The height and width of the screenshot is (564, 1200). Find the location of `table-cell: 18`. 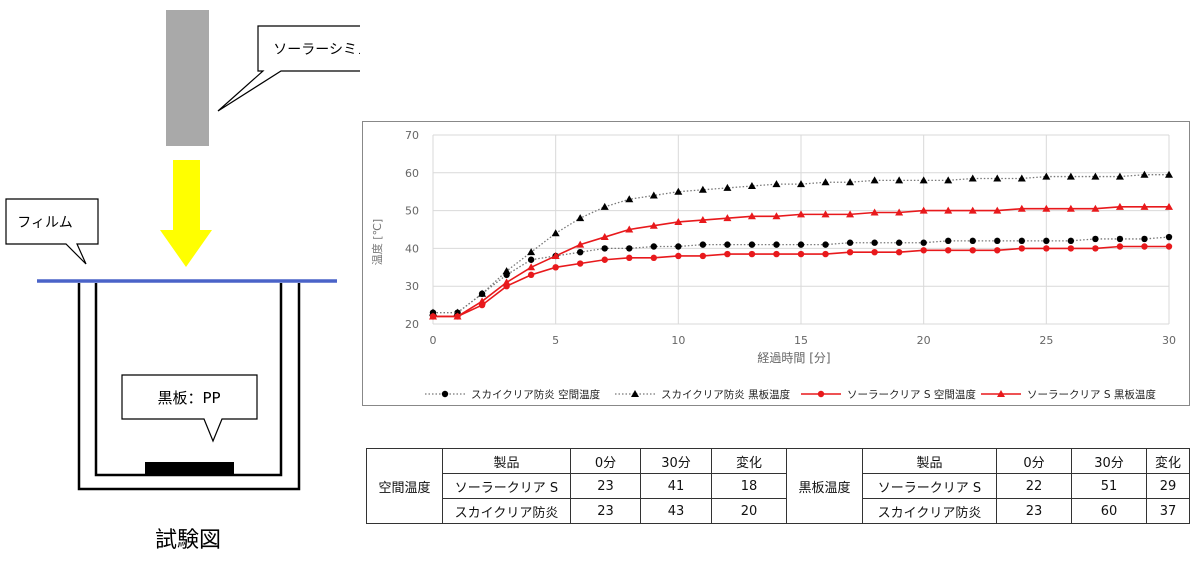

table-cell: 18 is located at coordinates (749, 486).